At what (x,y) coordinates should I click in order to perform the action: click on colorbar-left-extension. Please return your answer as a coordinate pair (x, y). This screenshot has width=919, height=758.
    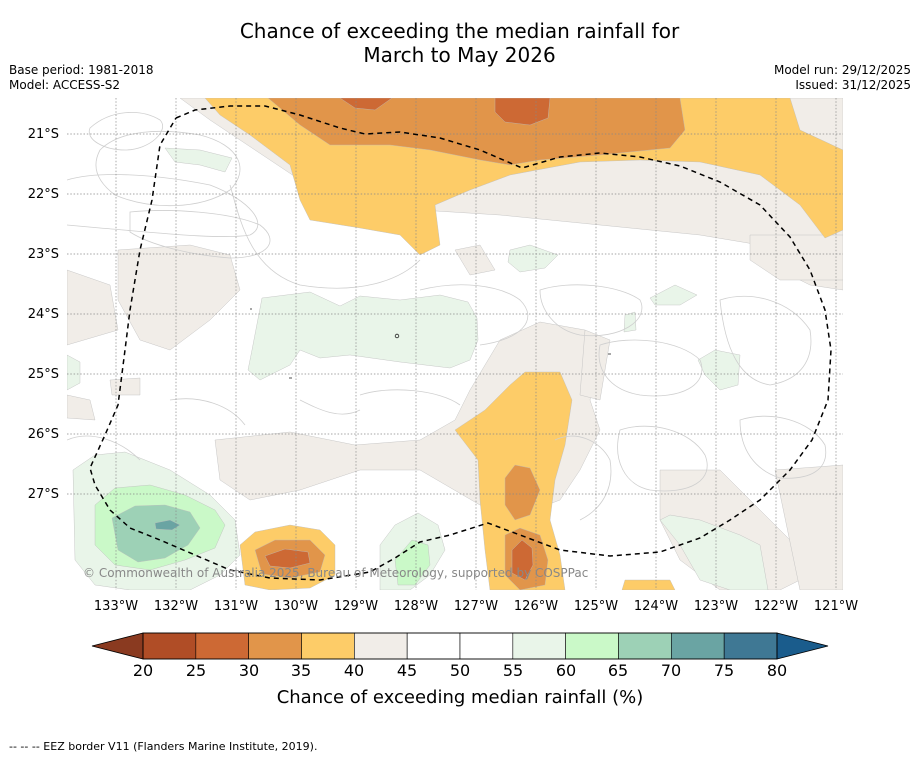
    Looking at the image, I should click on (117, 646).